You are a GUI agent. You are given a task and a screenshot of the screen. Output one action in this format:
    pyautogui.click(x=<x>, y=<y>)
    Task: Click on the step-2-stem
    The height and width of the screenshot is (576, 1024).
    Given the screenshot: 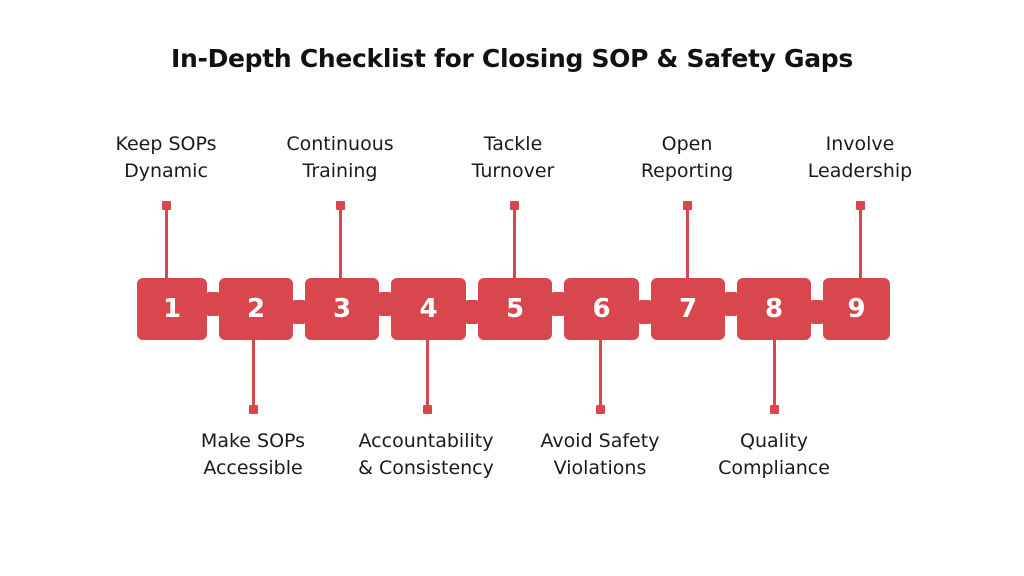 What is the action you would take?
    pyautogui.click(x=253, y=374)
    